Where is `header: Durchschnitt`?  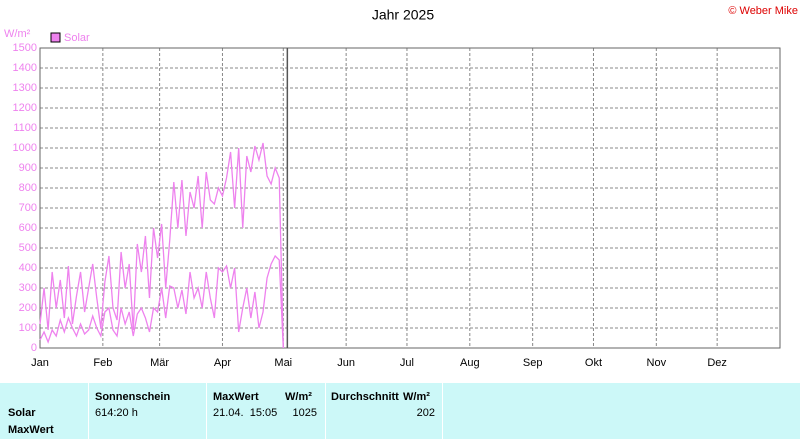 header: Durchschnitt is located at coordinates (365, 397).